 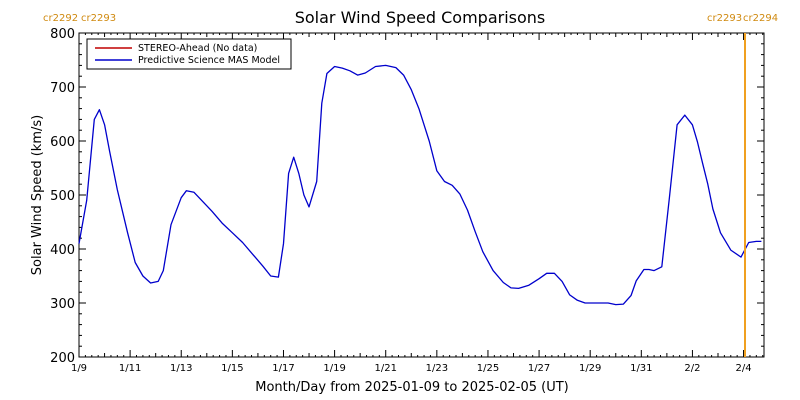 What do you see at coordinates (60, 18) in the screenshot?
I see `rotation-label-left-1: cr2292` at bounding box center [60, 18].